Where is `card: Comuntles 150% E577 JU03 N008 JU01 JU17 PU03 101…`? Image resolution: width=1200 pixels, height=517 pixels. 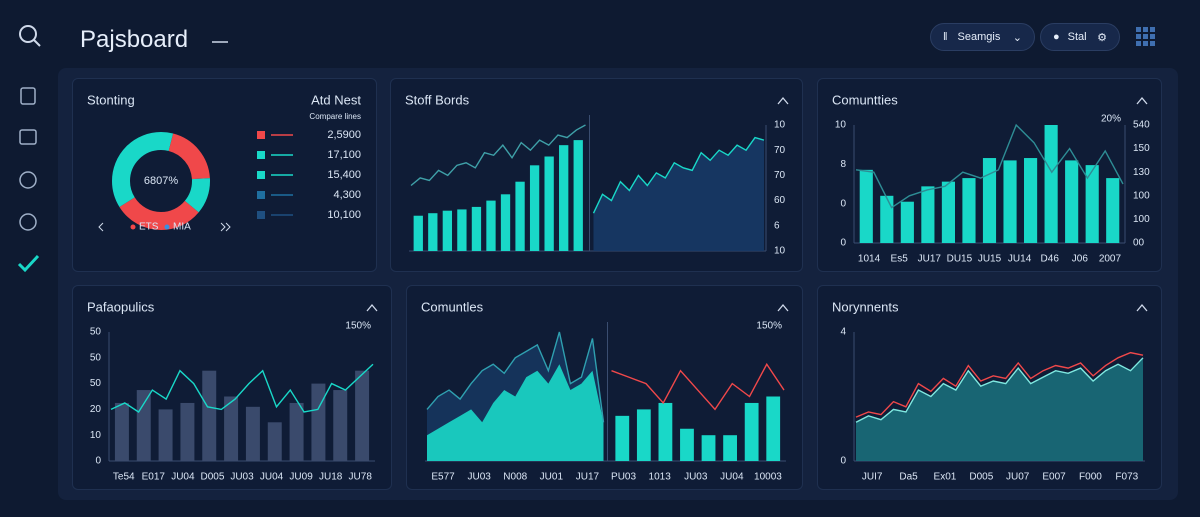 card: Comuntles 150% E577 JU03 N008 JU01 JU17 PU03 101… is located at coordinates (604, 387).